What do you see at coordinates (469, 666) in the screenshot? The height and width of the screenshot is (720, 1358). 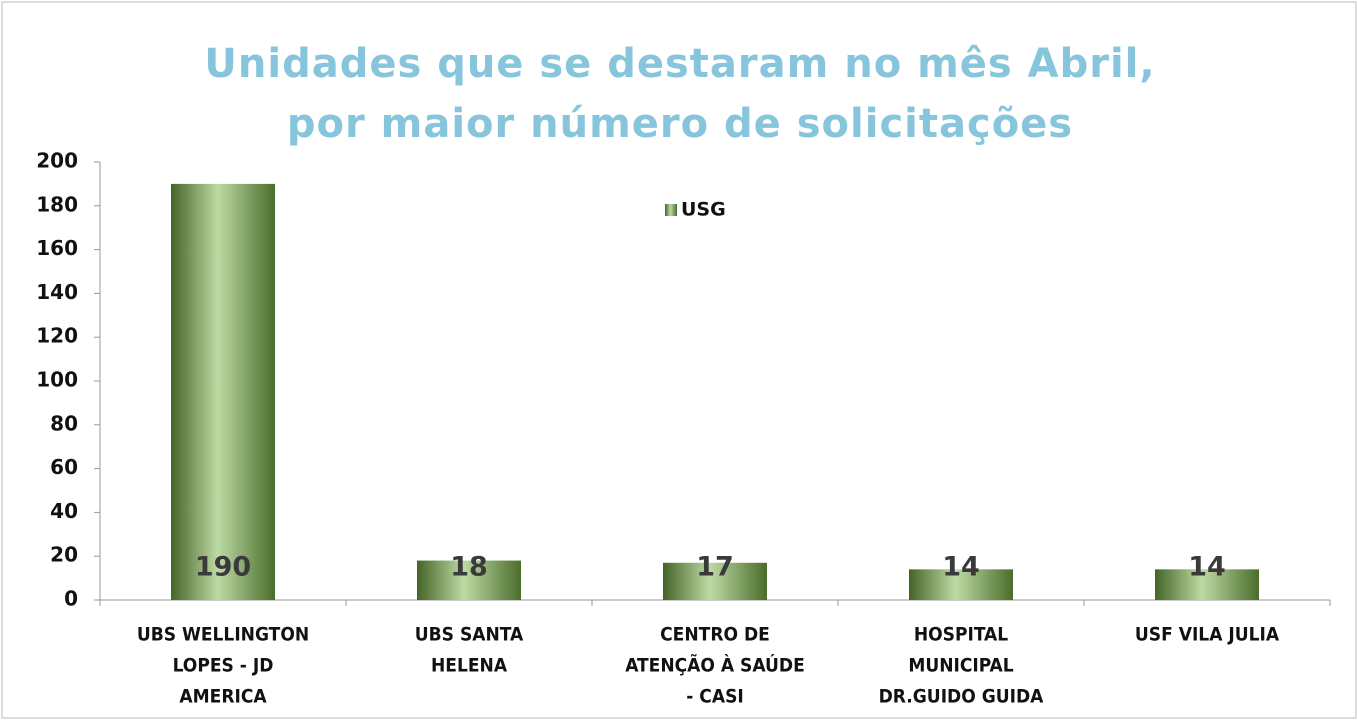 I see `x-tick-label: HELENA` at bounding box center [469, 666].